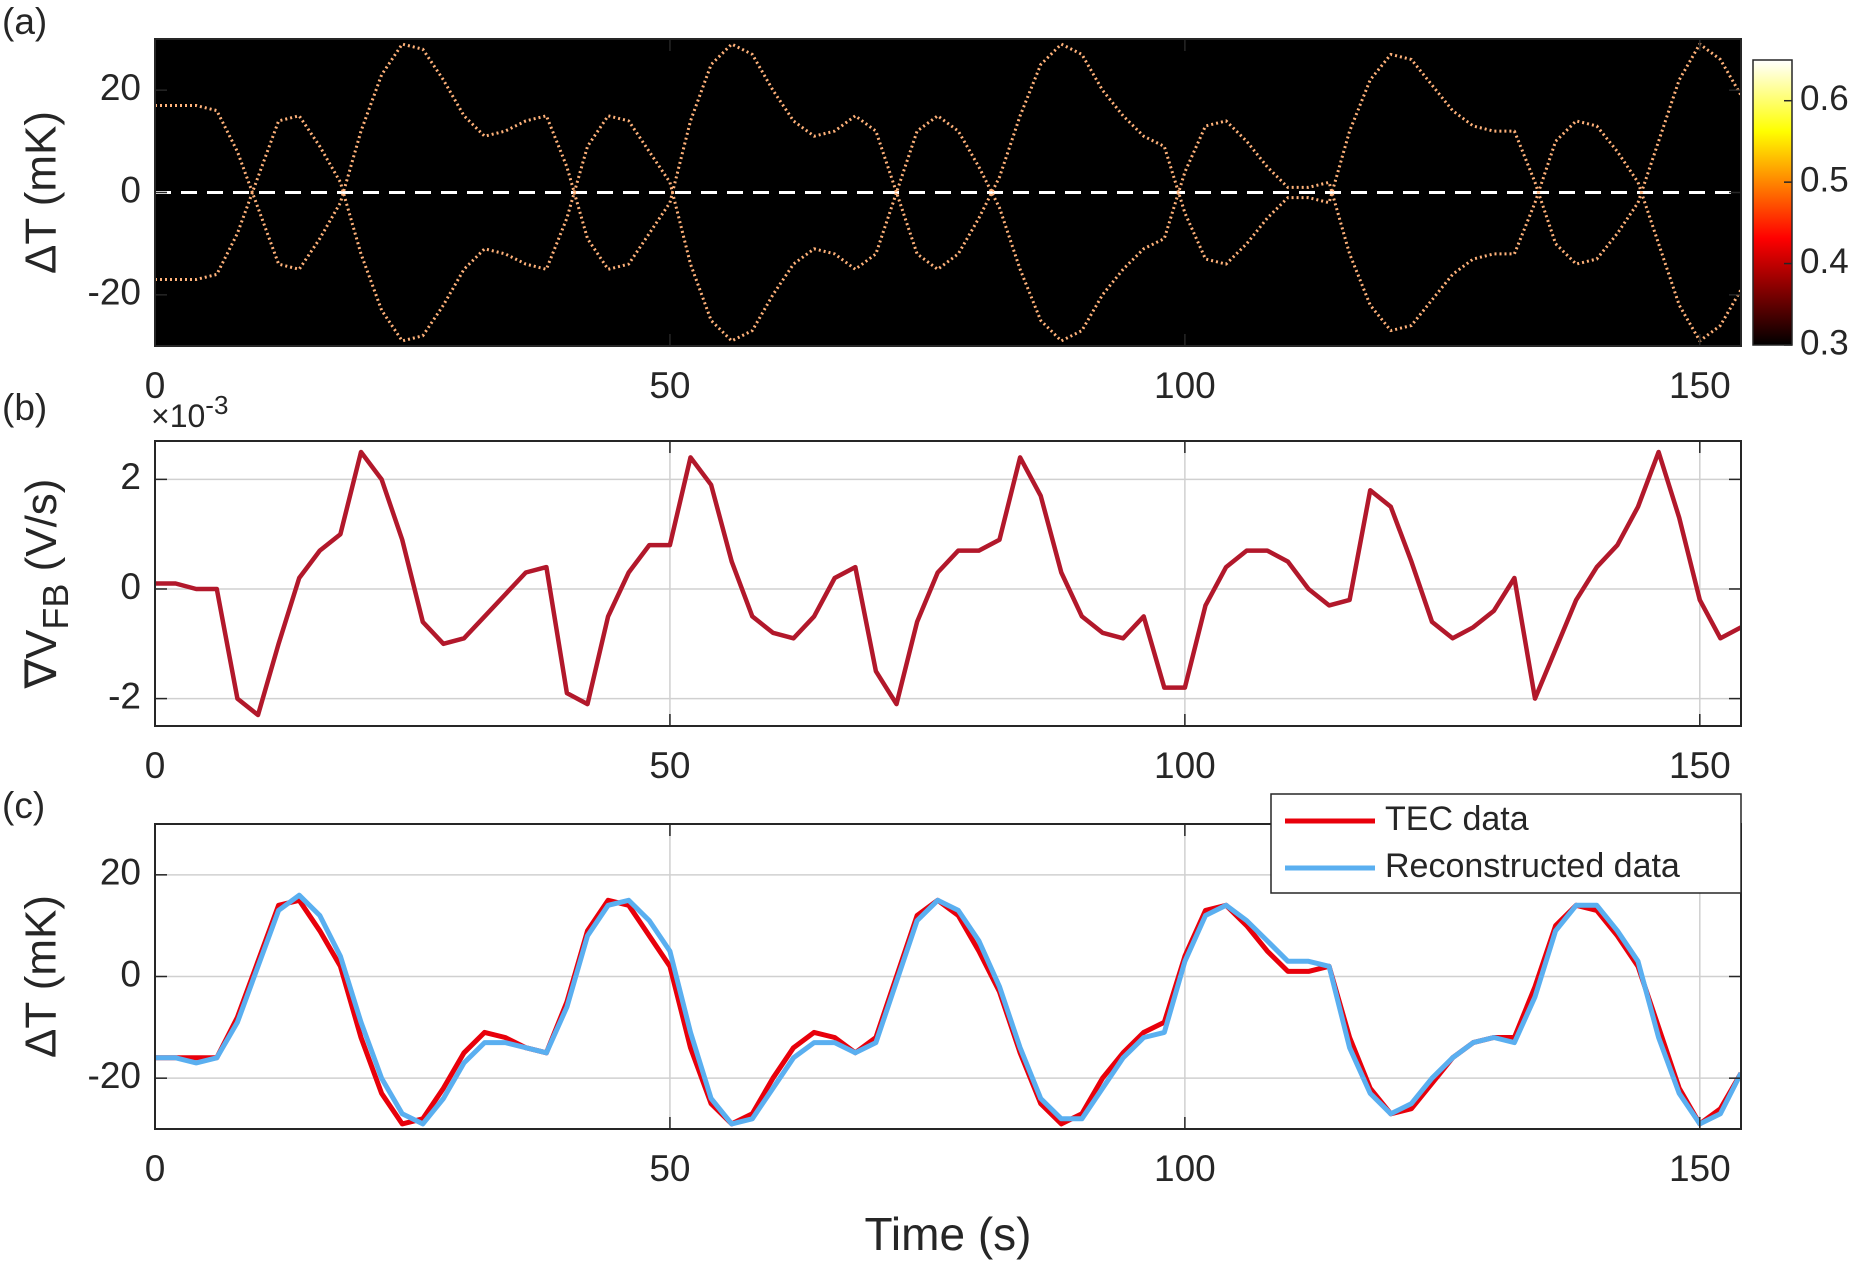 This screenshot has height=1268, width=1866. I want to click on panel-label: (b), so click(24, 407).